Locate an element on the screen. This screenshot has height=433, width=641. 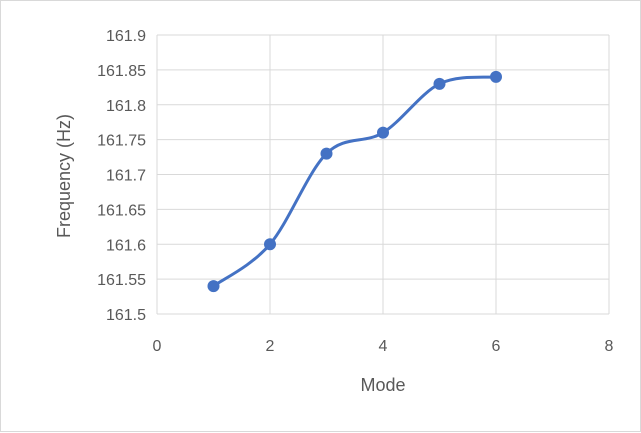
x-axis-ticks: 0 2 4 6 8 is located at coordinates (383, 346).